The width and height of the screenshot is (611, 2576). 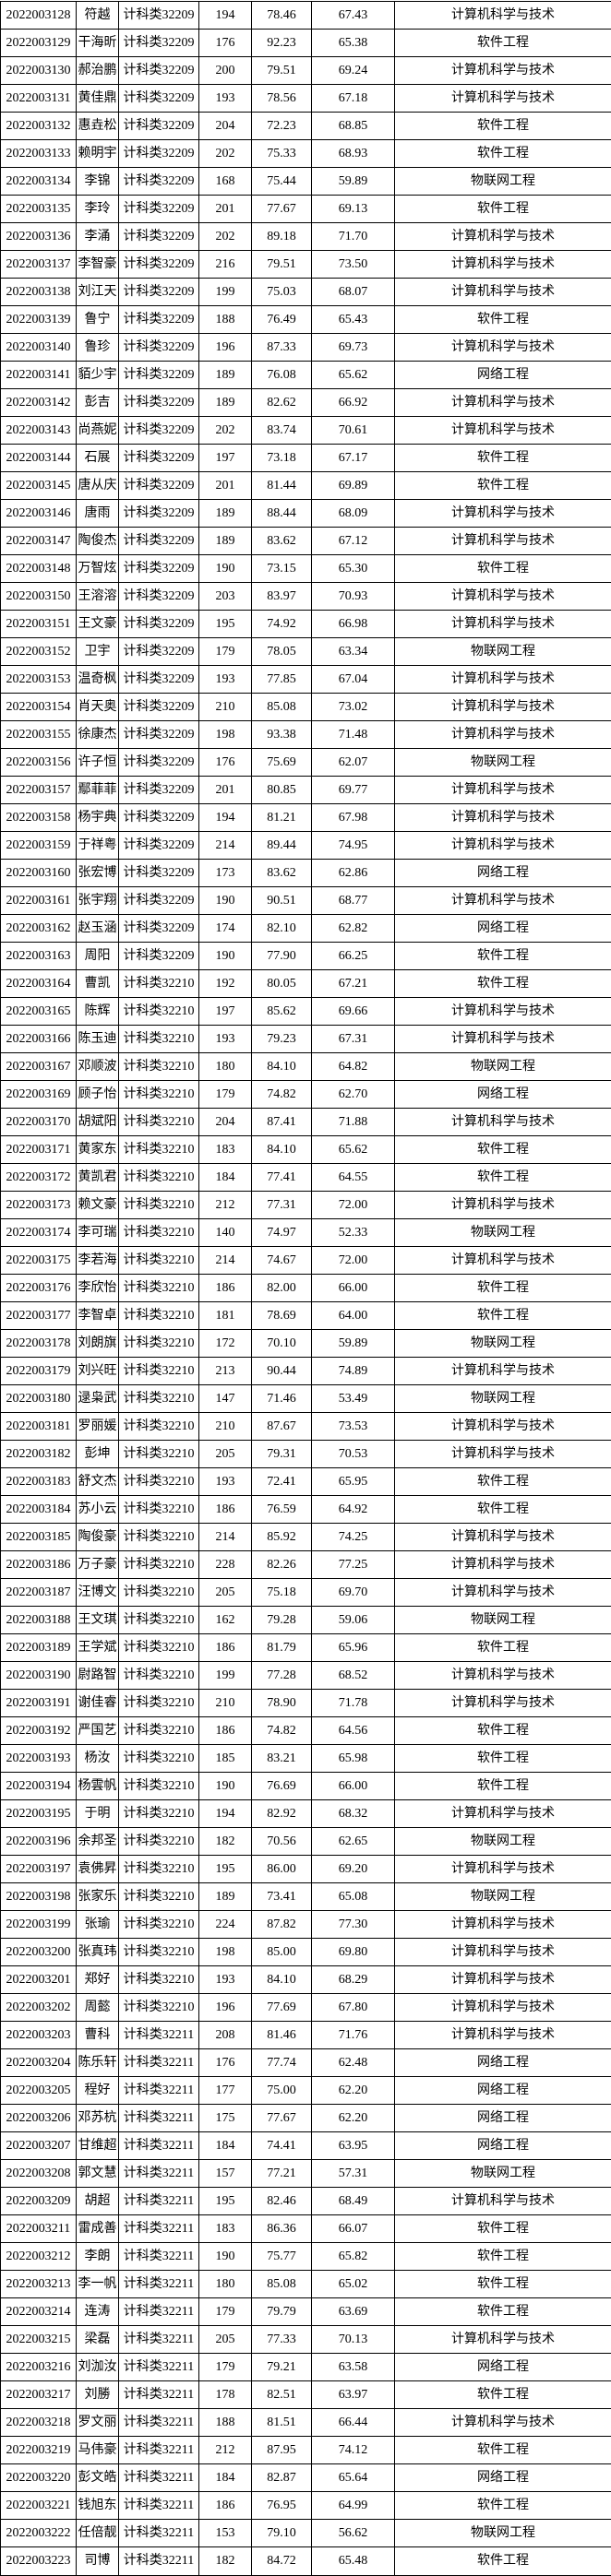 I want to click on cell-student-name: 杨汝, so click(x=98, y=1759).